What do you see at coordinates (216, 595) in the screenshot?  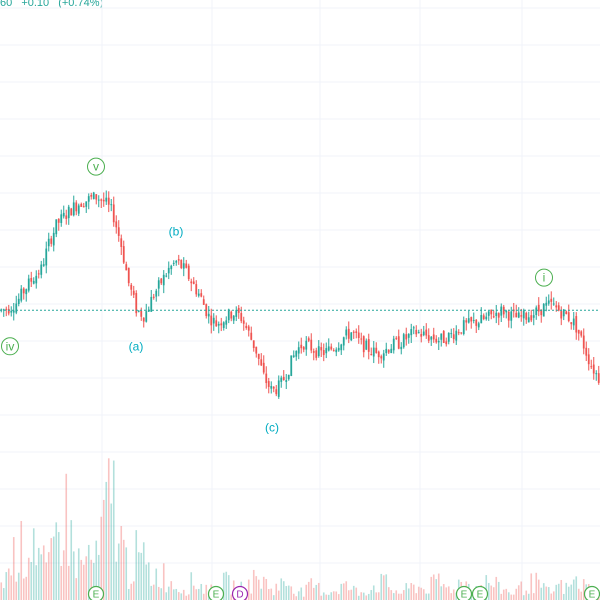 I see `event-marker-label: E` at bounding box center [216, 595].